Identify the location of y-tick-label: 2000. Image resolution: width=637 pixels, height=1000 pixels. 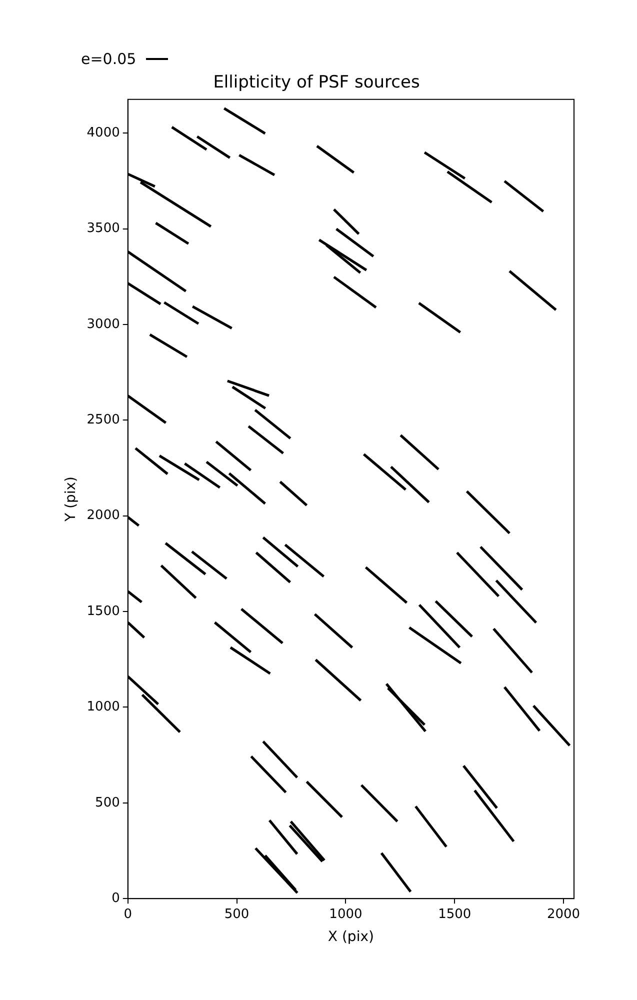
(103, 516).